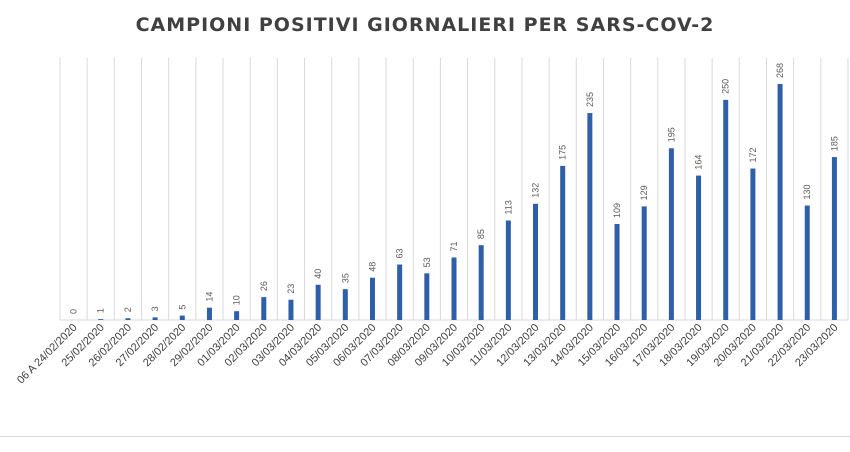 The width and height of the screenshot is (850, 452). I want to click on data-label: 40, so click(318, 274).